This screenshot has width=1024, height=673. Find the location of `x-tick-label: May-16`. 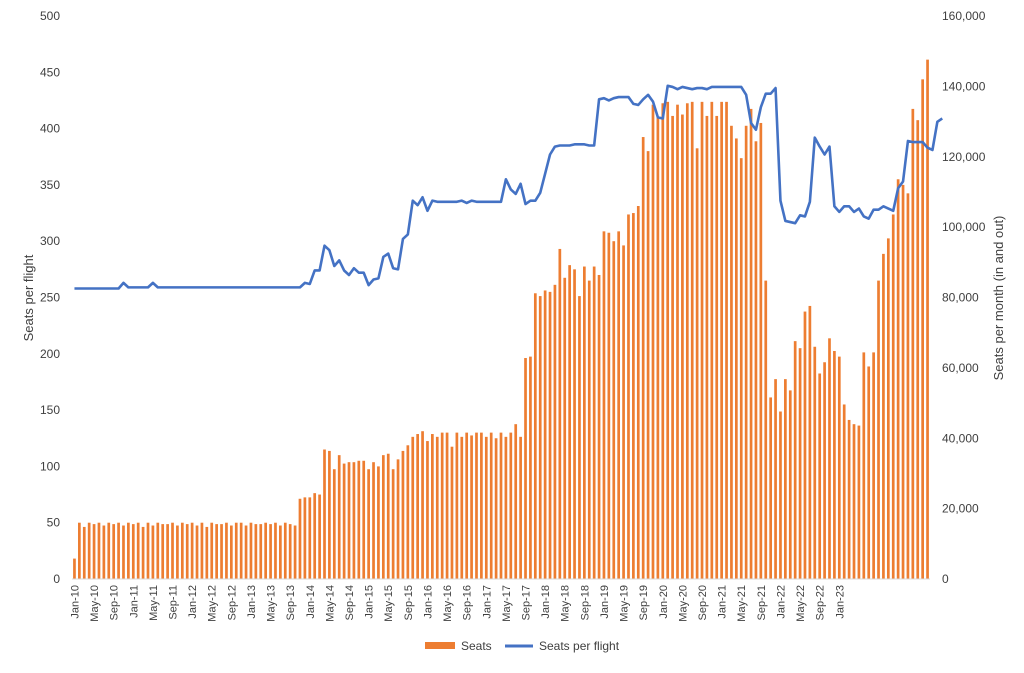

x-tick-label: May-16 is located at coordinates (448, 603).